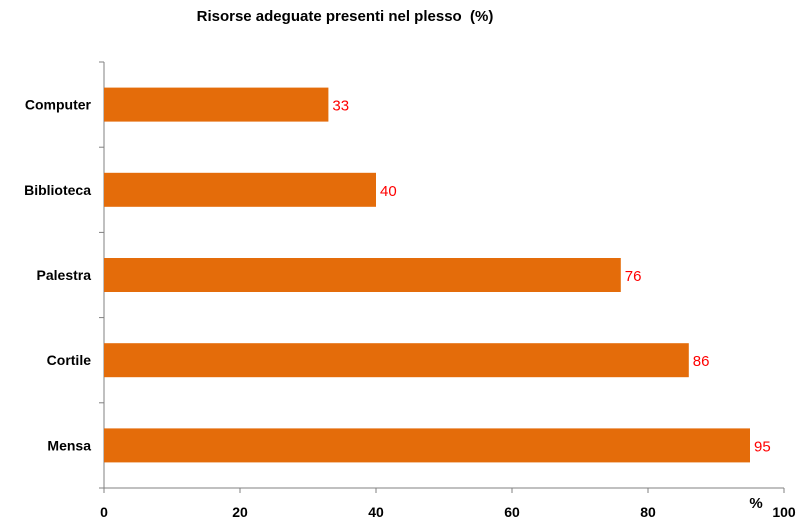 The image size is (800, 522). What do you see at coordinates (648, 512) in the screenshot?
I see `x-tick-label: 80` at bounding box center [648, 512].